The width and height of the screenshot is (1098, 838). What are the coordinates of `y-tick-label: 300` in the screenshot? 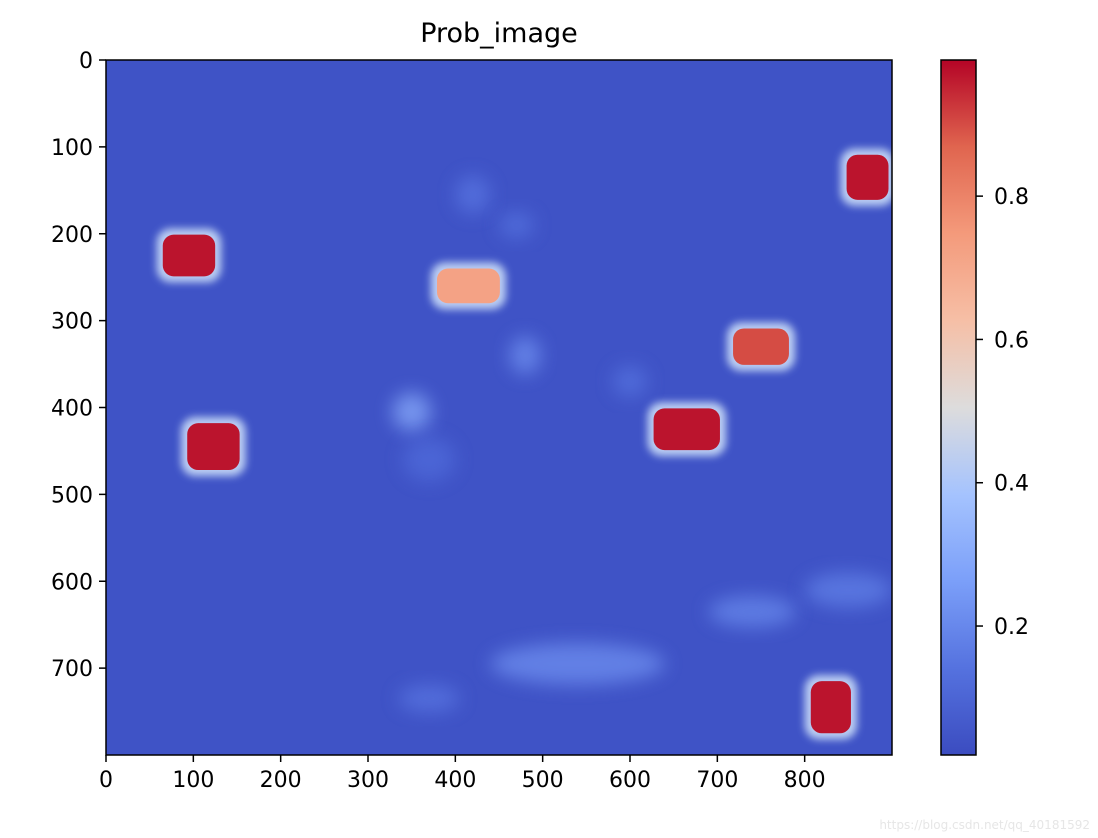 It's located at (72, 322).